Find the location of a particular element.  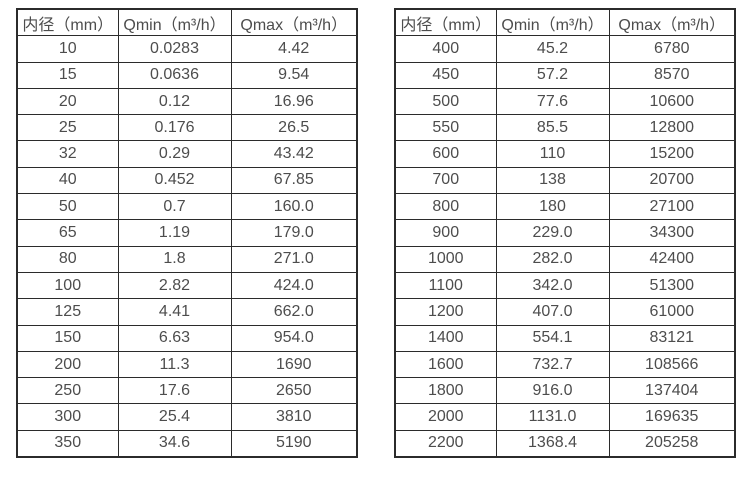

qmax-cell: 4.42 is located at coordinates (294, 49).